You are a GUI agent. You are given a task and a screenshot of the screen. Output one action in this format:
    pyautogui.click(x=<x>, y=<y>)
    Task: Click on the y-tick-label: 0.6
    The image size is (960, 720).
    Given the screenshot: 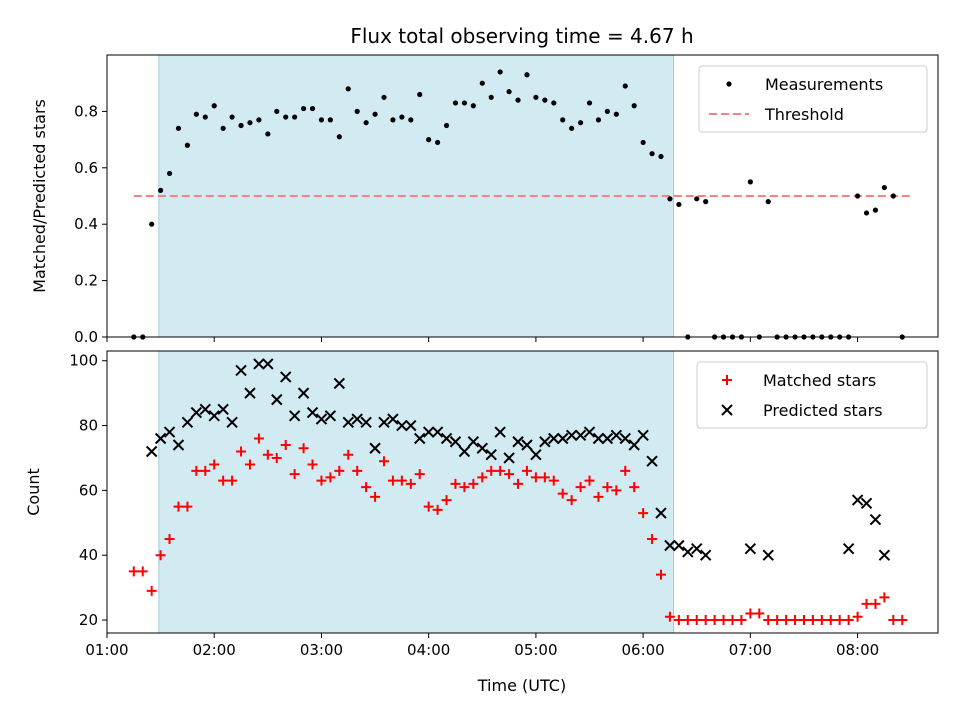 What is the action you would take?
    pyautogui.click(x=86, y=168)
    